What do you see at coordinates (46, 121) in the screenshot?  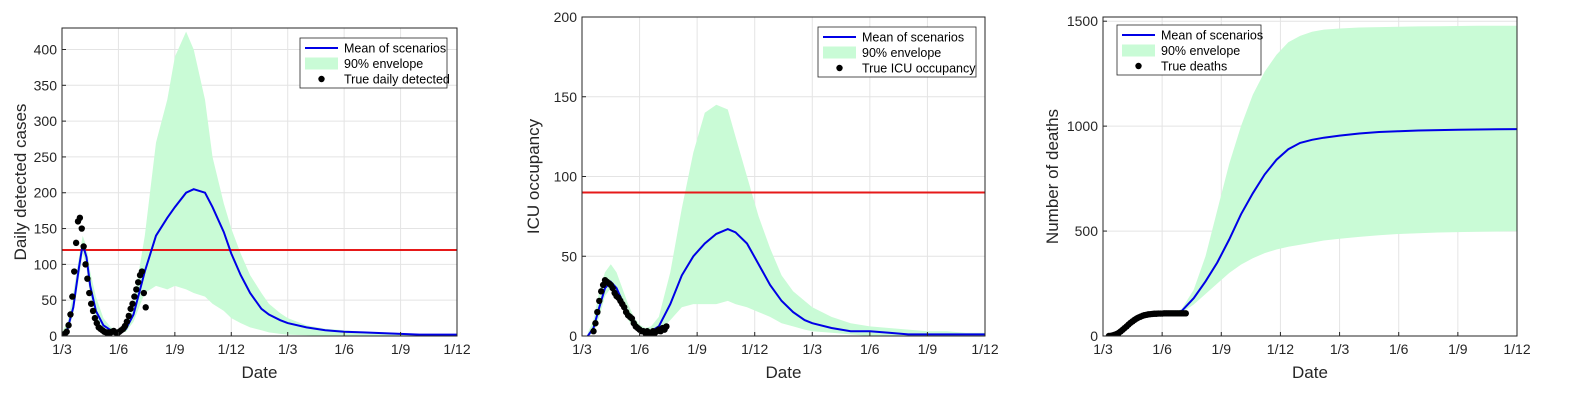 I see `y-tick-label: 300` at bounding box center [46, 121].